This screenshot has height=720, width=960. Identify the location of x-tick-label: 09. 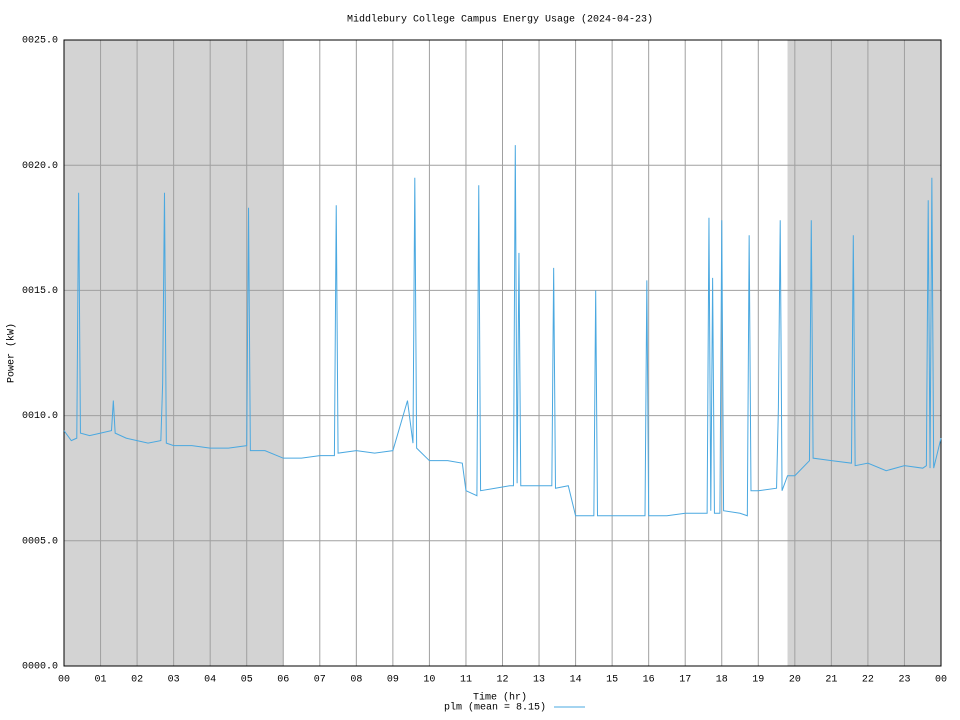
(393, 680).